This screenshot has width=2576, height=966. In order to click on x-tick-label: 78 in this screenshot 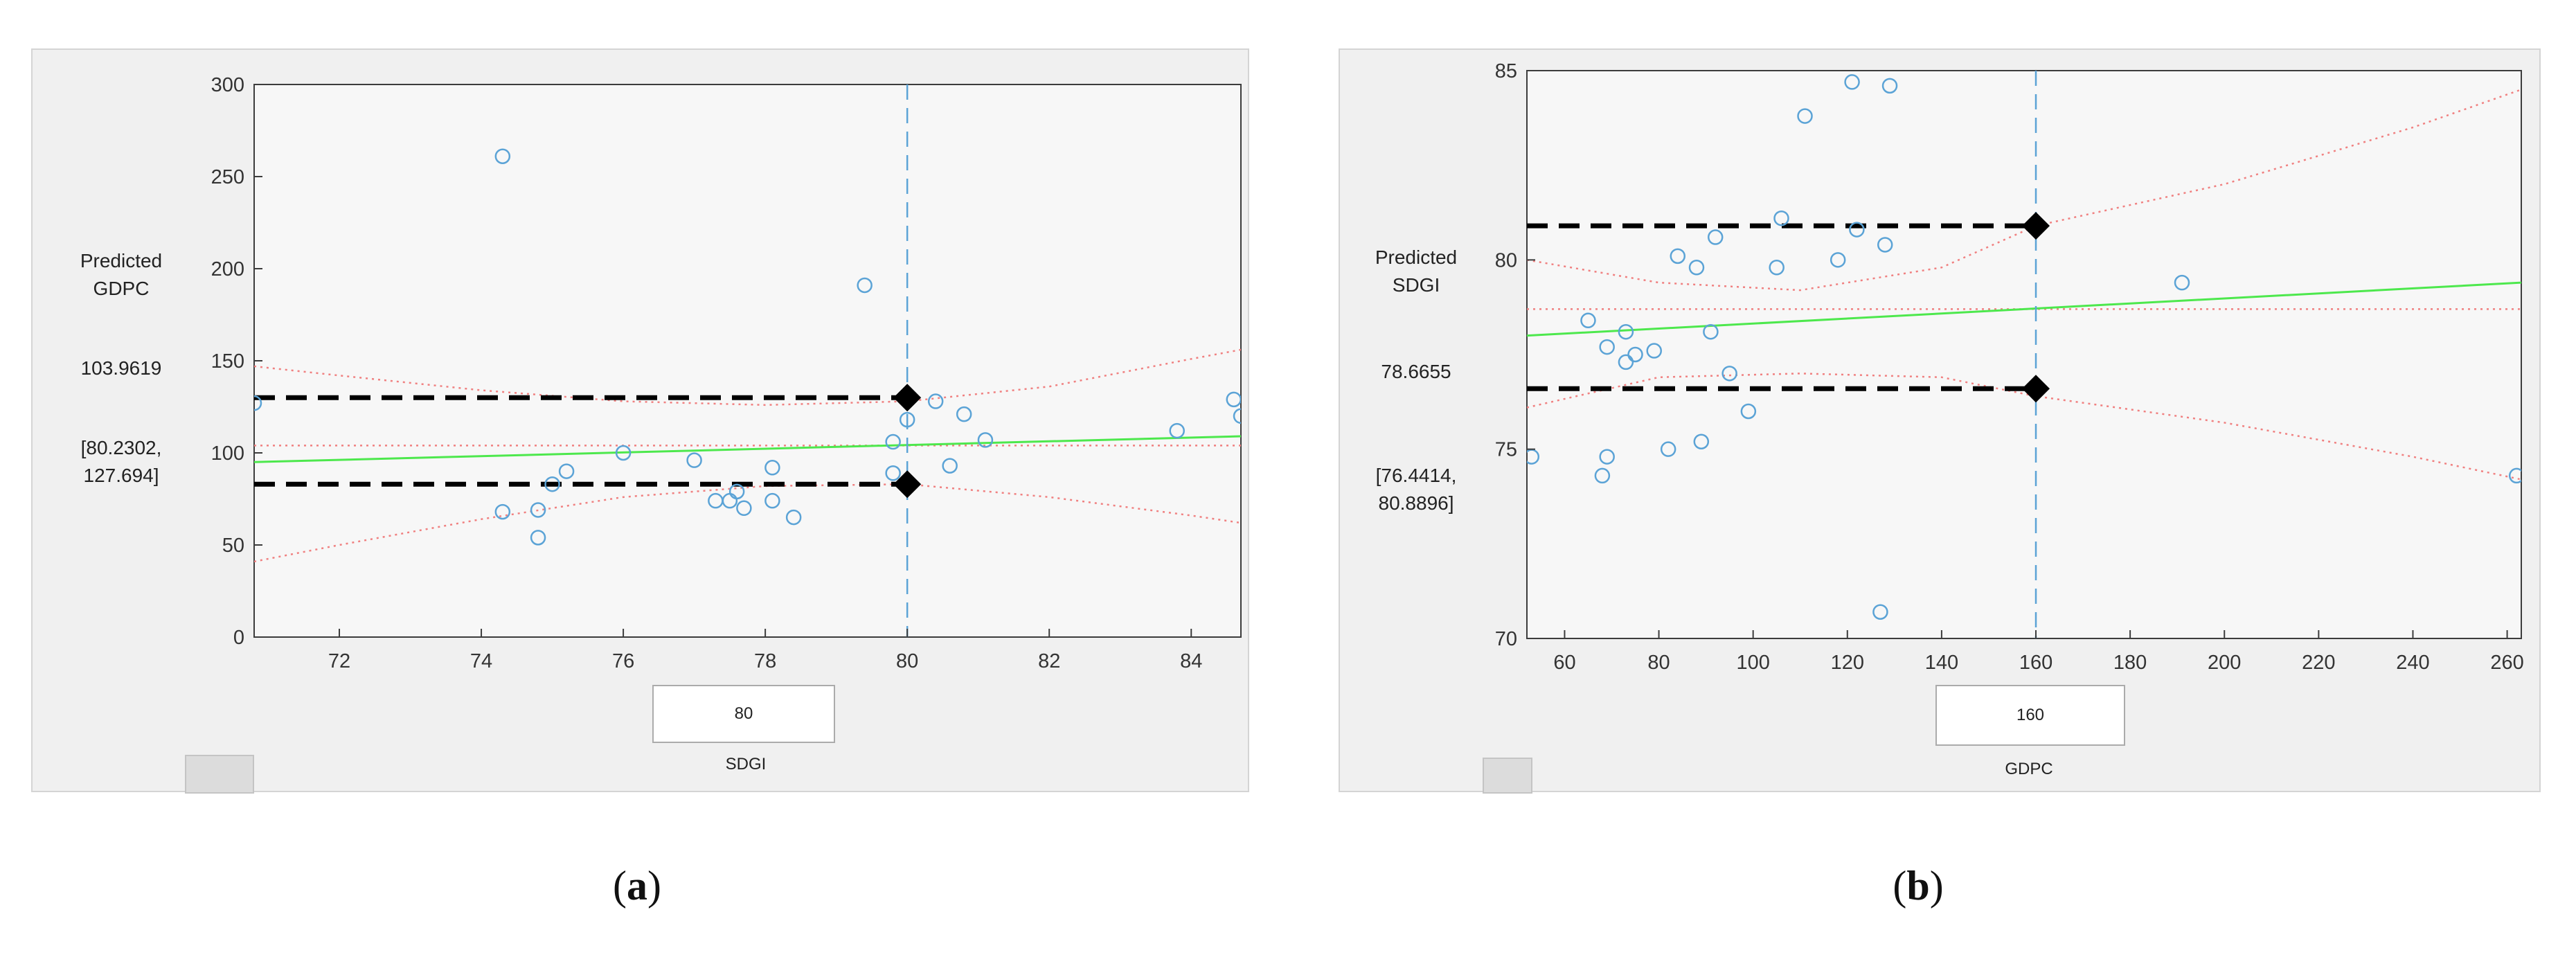, I will do `click(765, 661)`.